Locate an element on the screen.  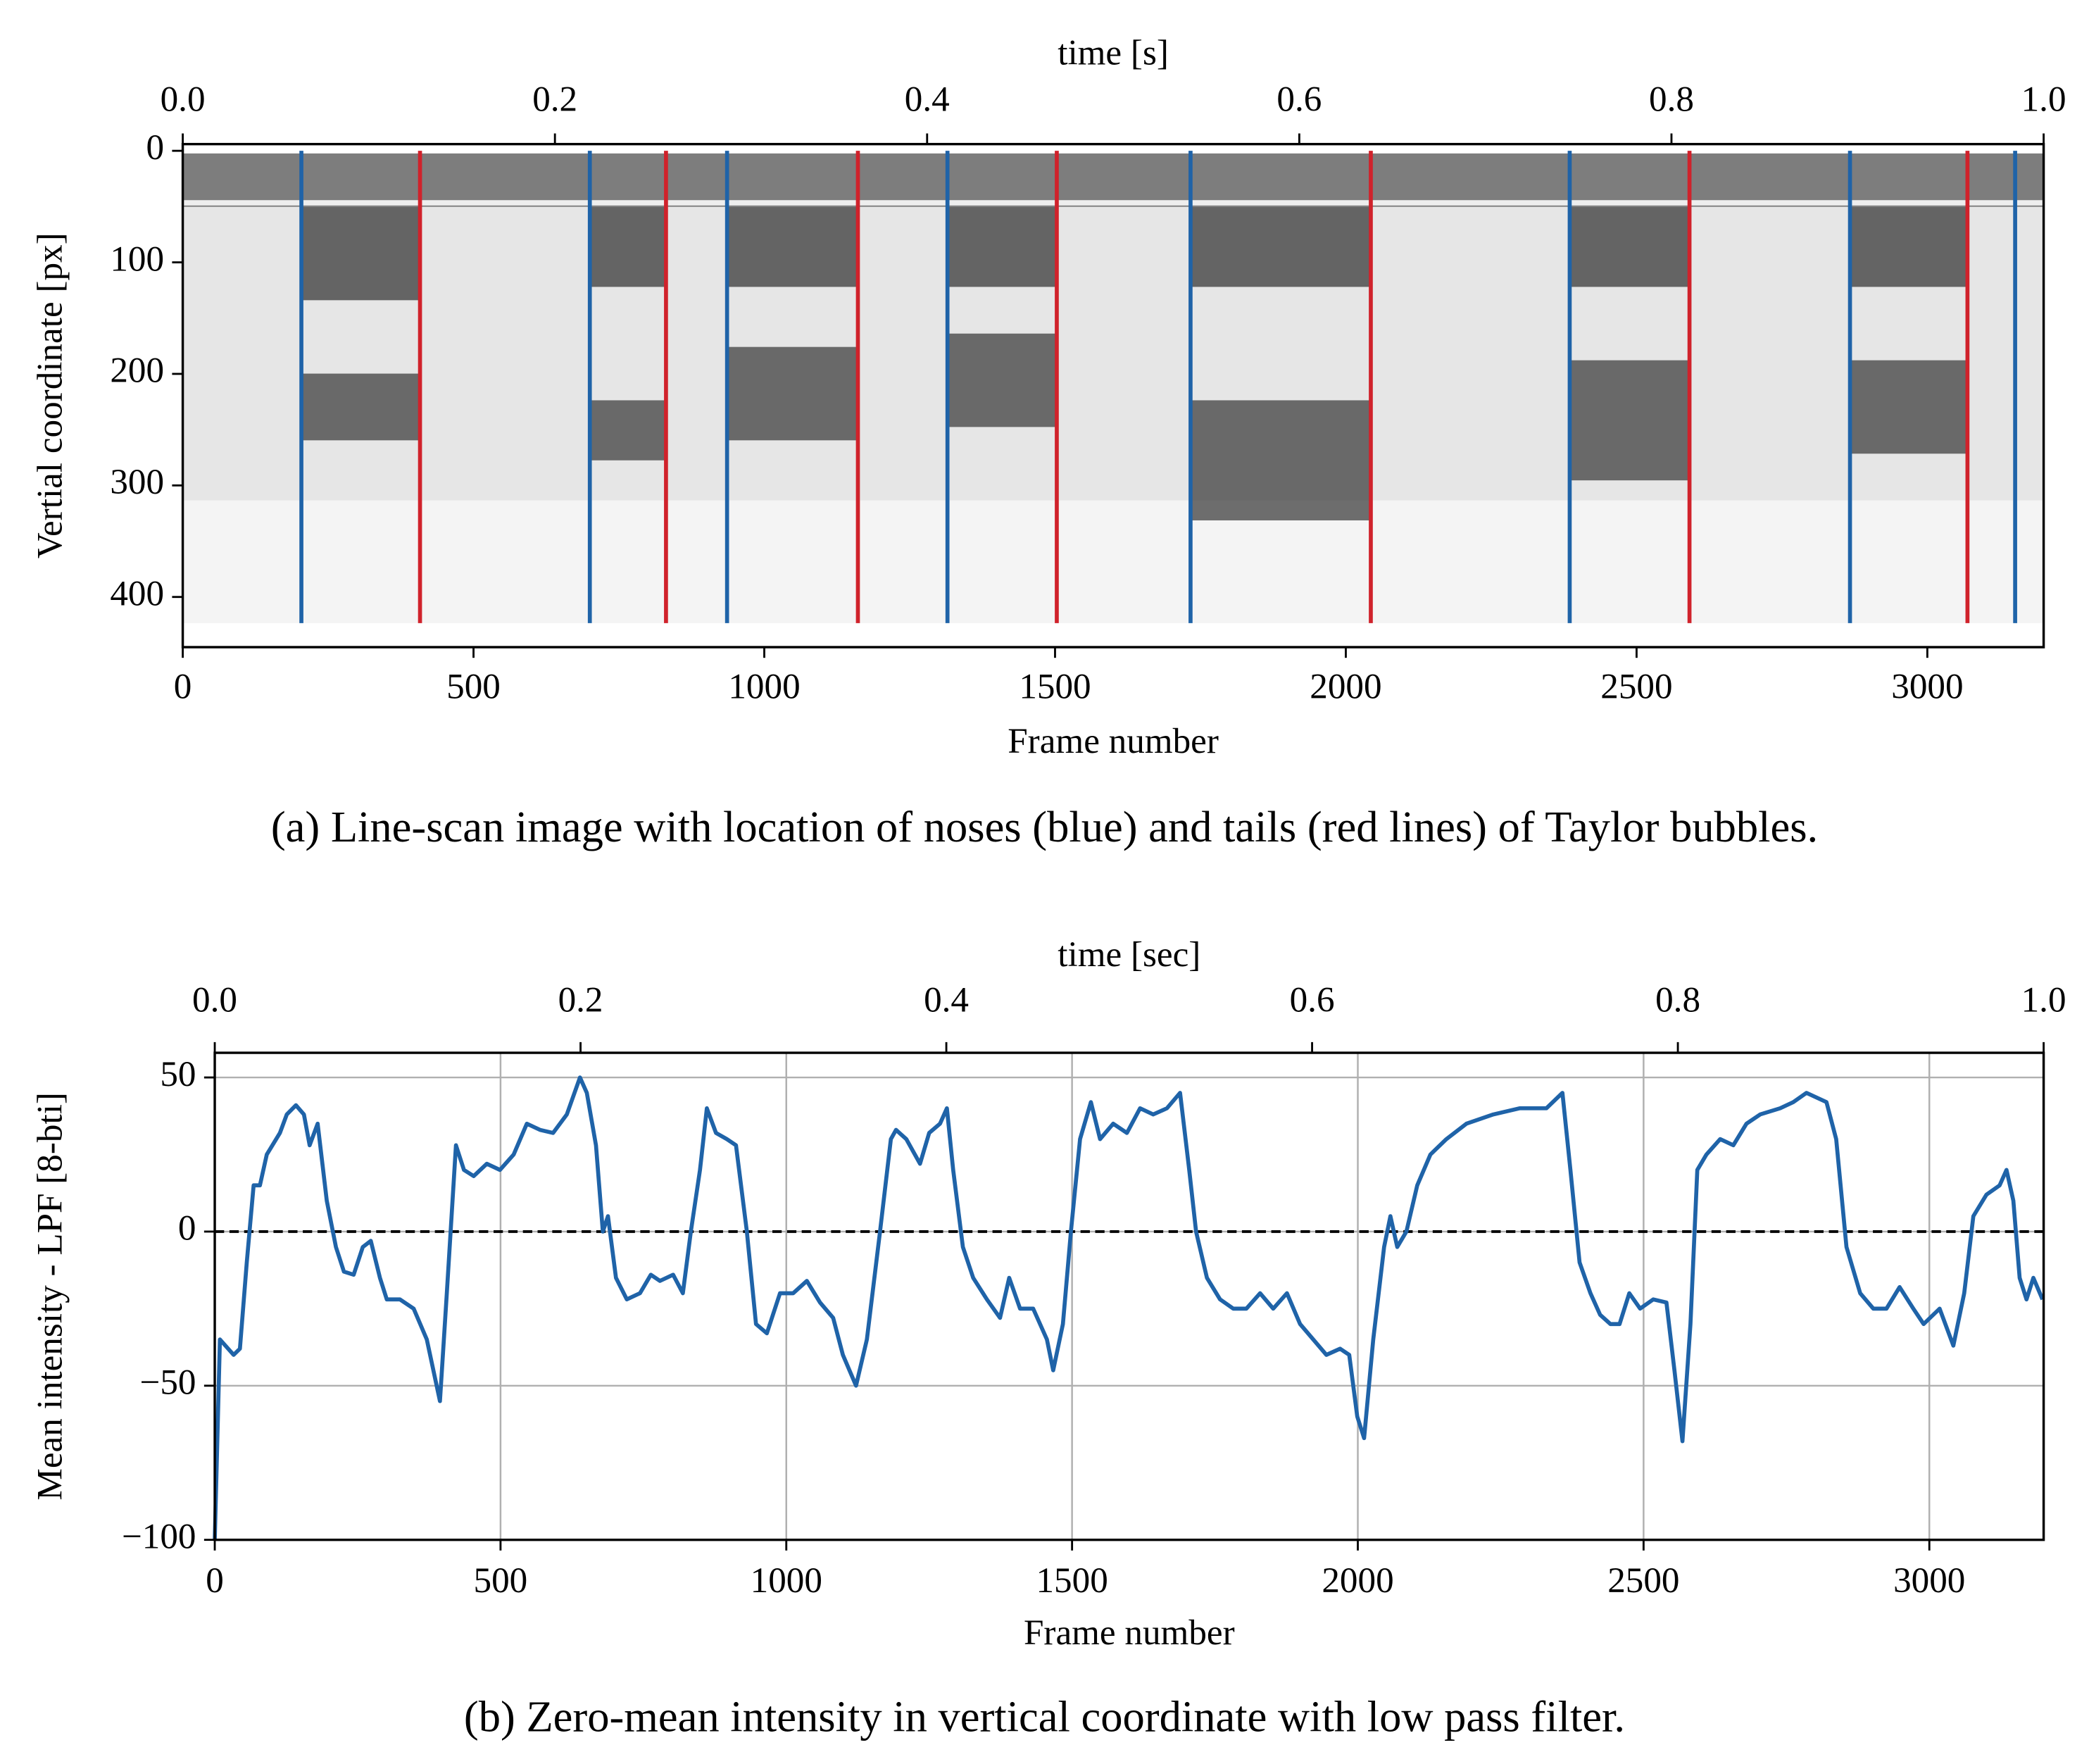
y-tick-label: 100 is located at coordinates (137, 259).